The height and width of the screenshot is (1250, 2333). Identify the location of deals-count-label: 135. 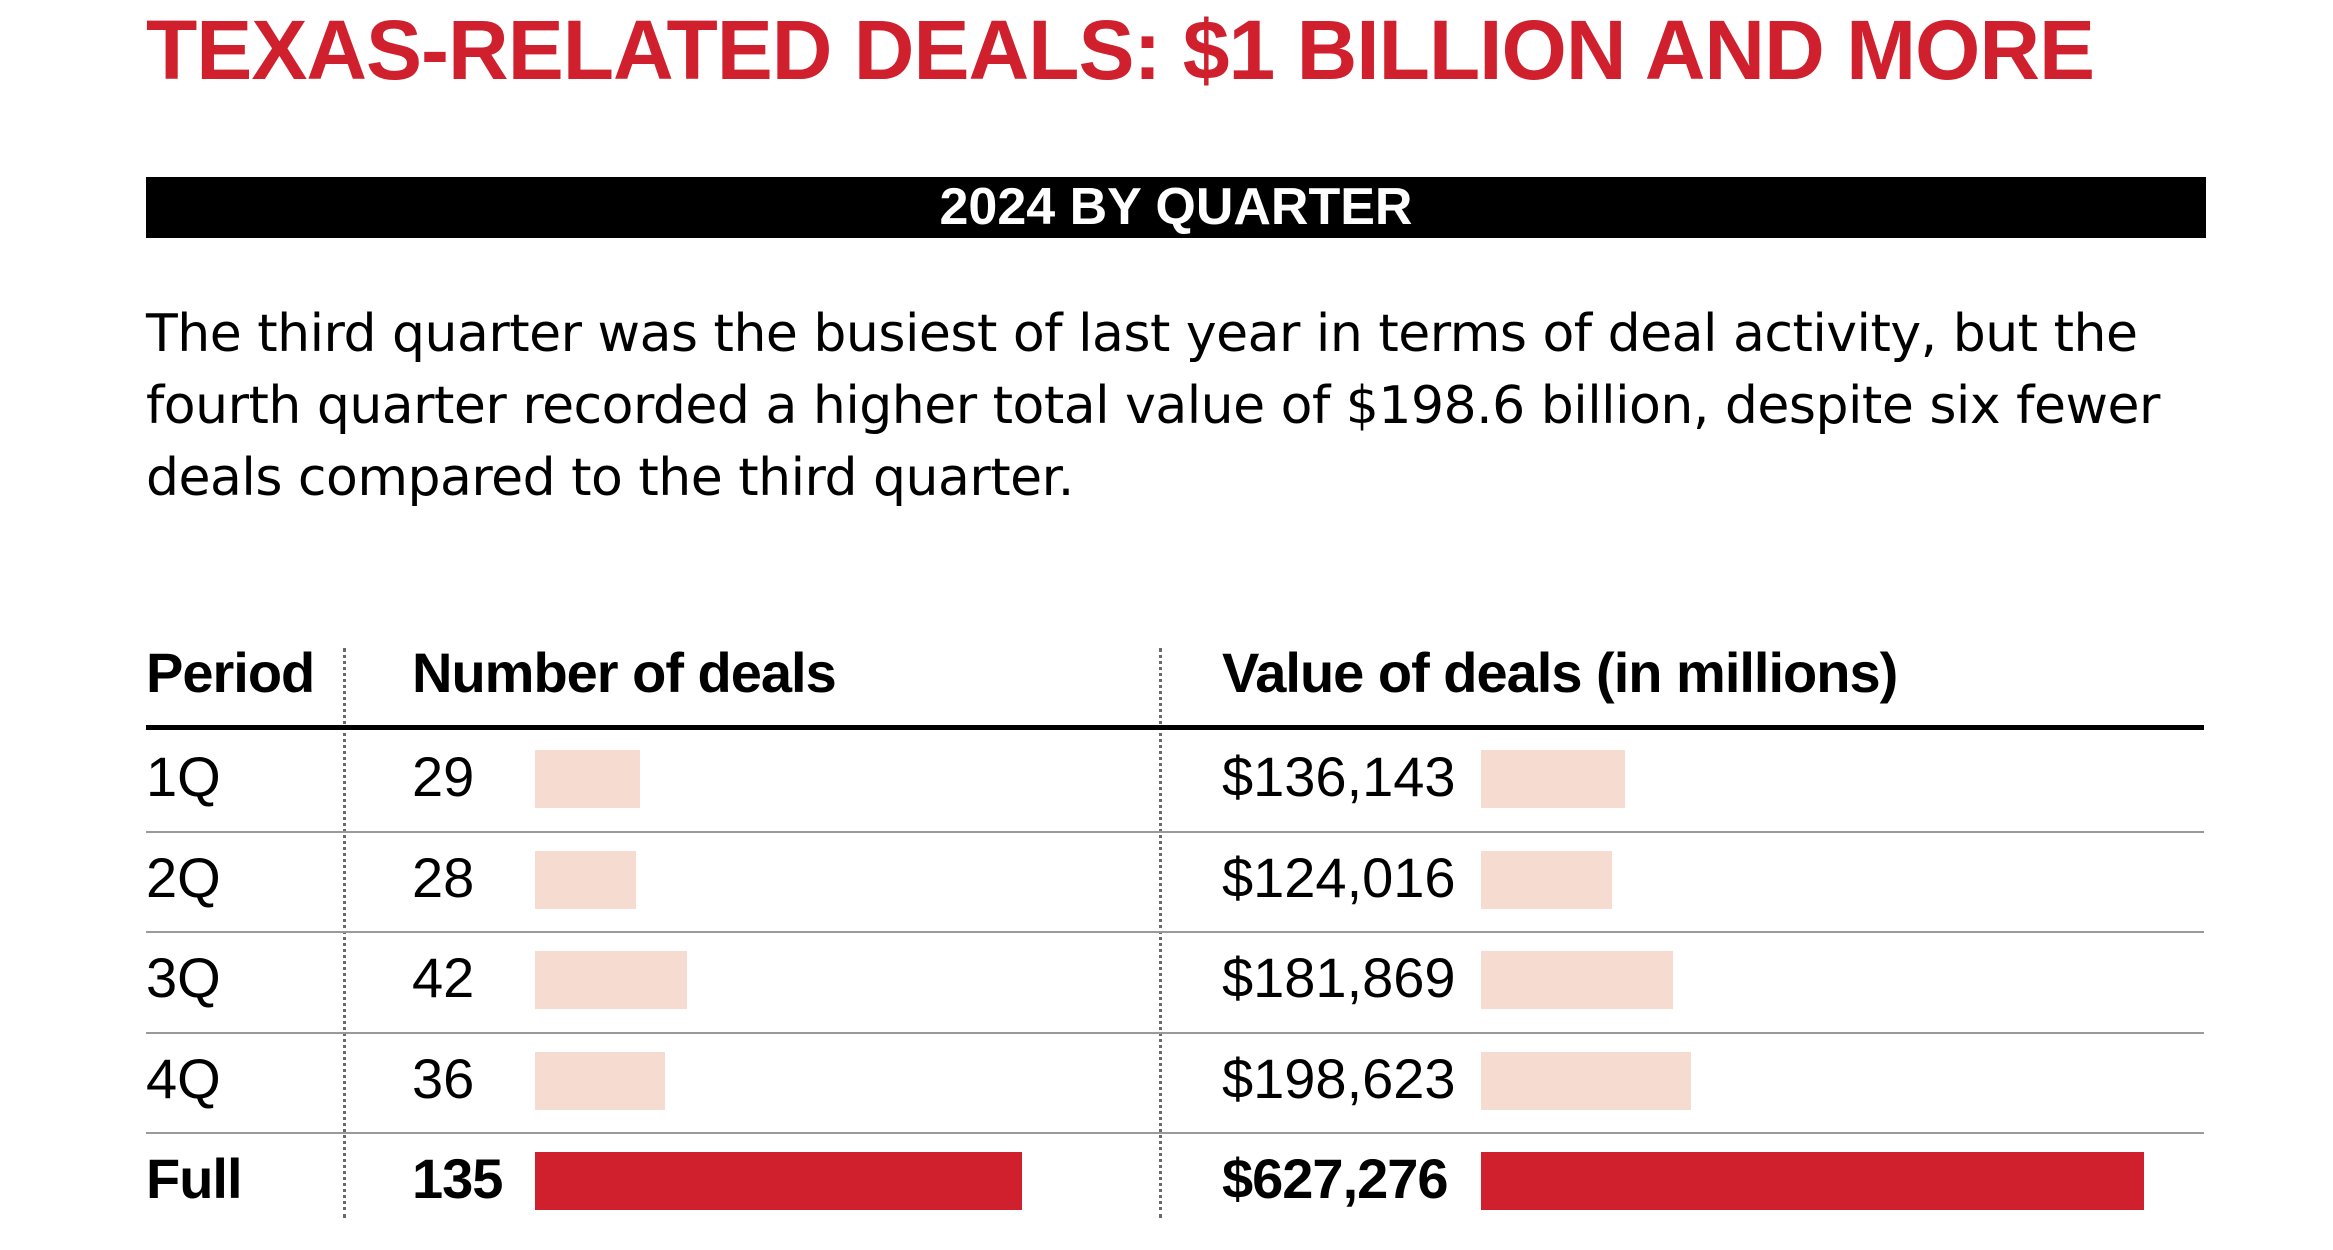
(457, 1178).